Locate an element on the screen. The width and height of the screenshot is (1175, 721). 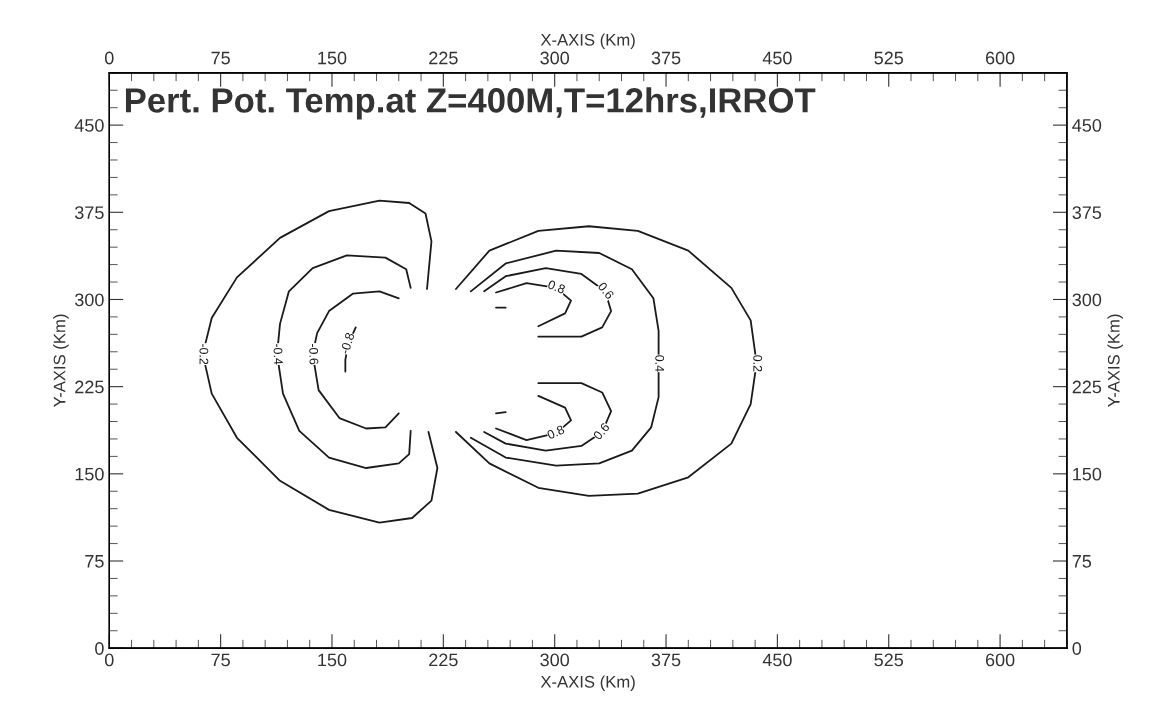
y2-tick-label: 375 is located at coordinates (1087, 213).